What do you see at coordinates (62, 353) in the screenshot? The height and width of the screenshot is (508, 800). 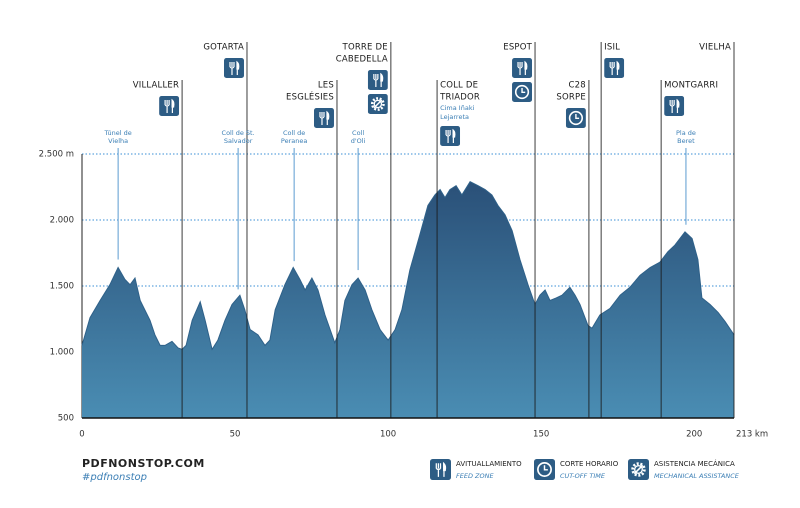 I see `y-tick-label: 1.000` at bounding box center [62, 353].